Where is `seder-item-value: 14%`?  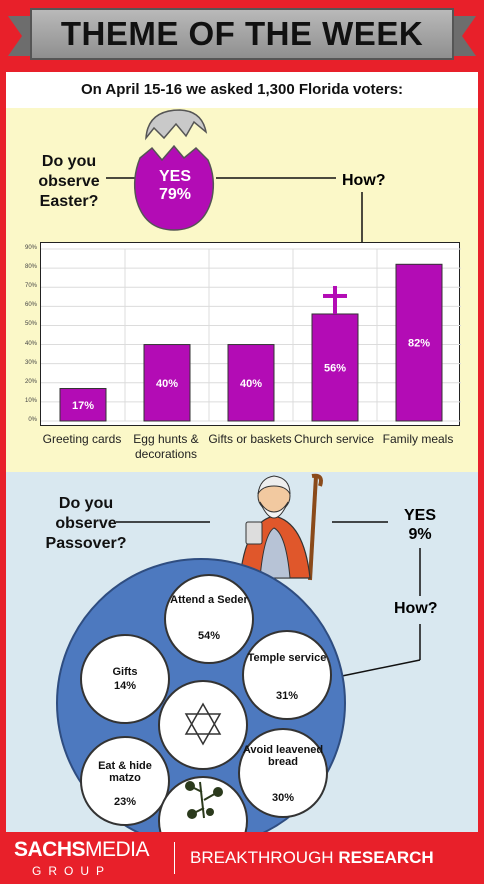
seder-item-value: 14% is located at coordinates (125, 686).